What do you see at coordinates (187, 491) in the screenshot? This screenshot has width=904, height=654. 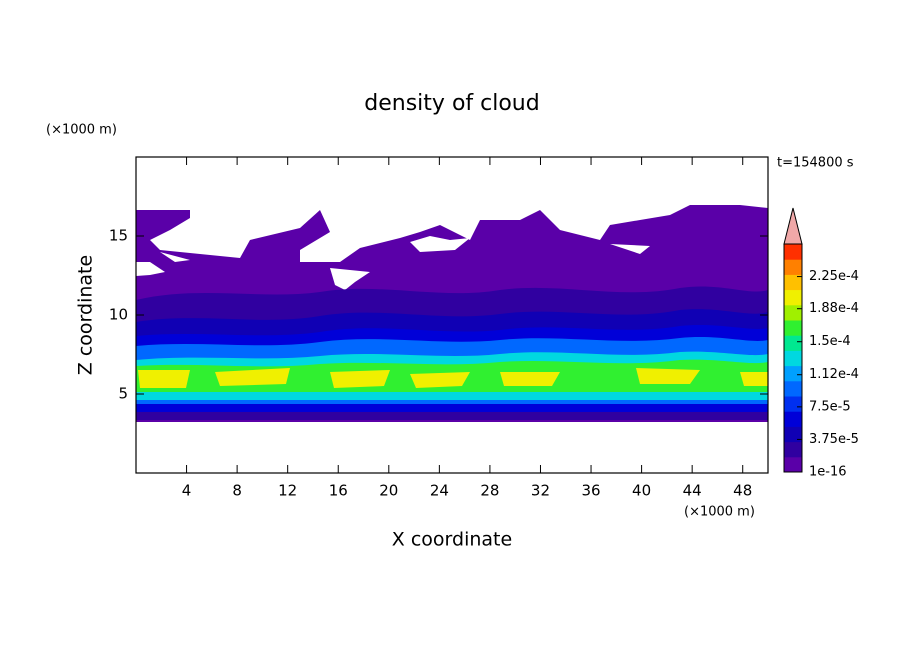 I see `x-tick-label: 4` at bounding box center [187, 491].